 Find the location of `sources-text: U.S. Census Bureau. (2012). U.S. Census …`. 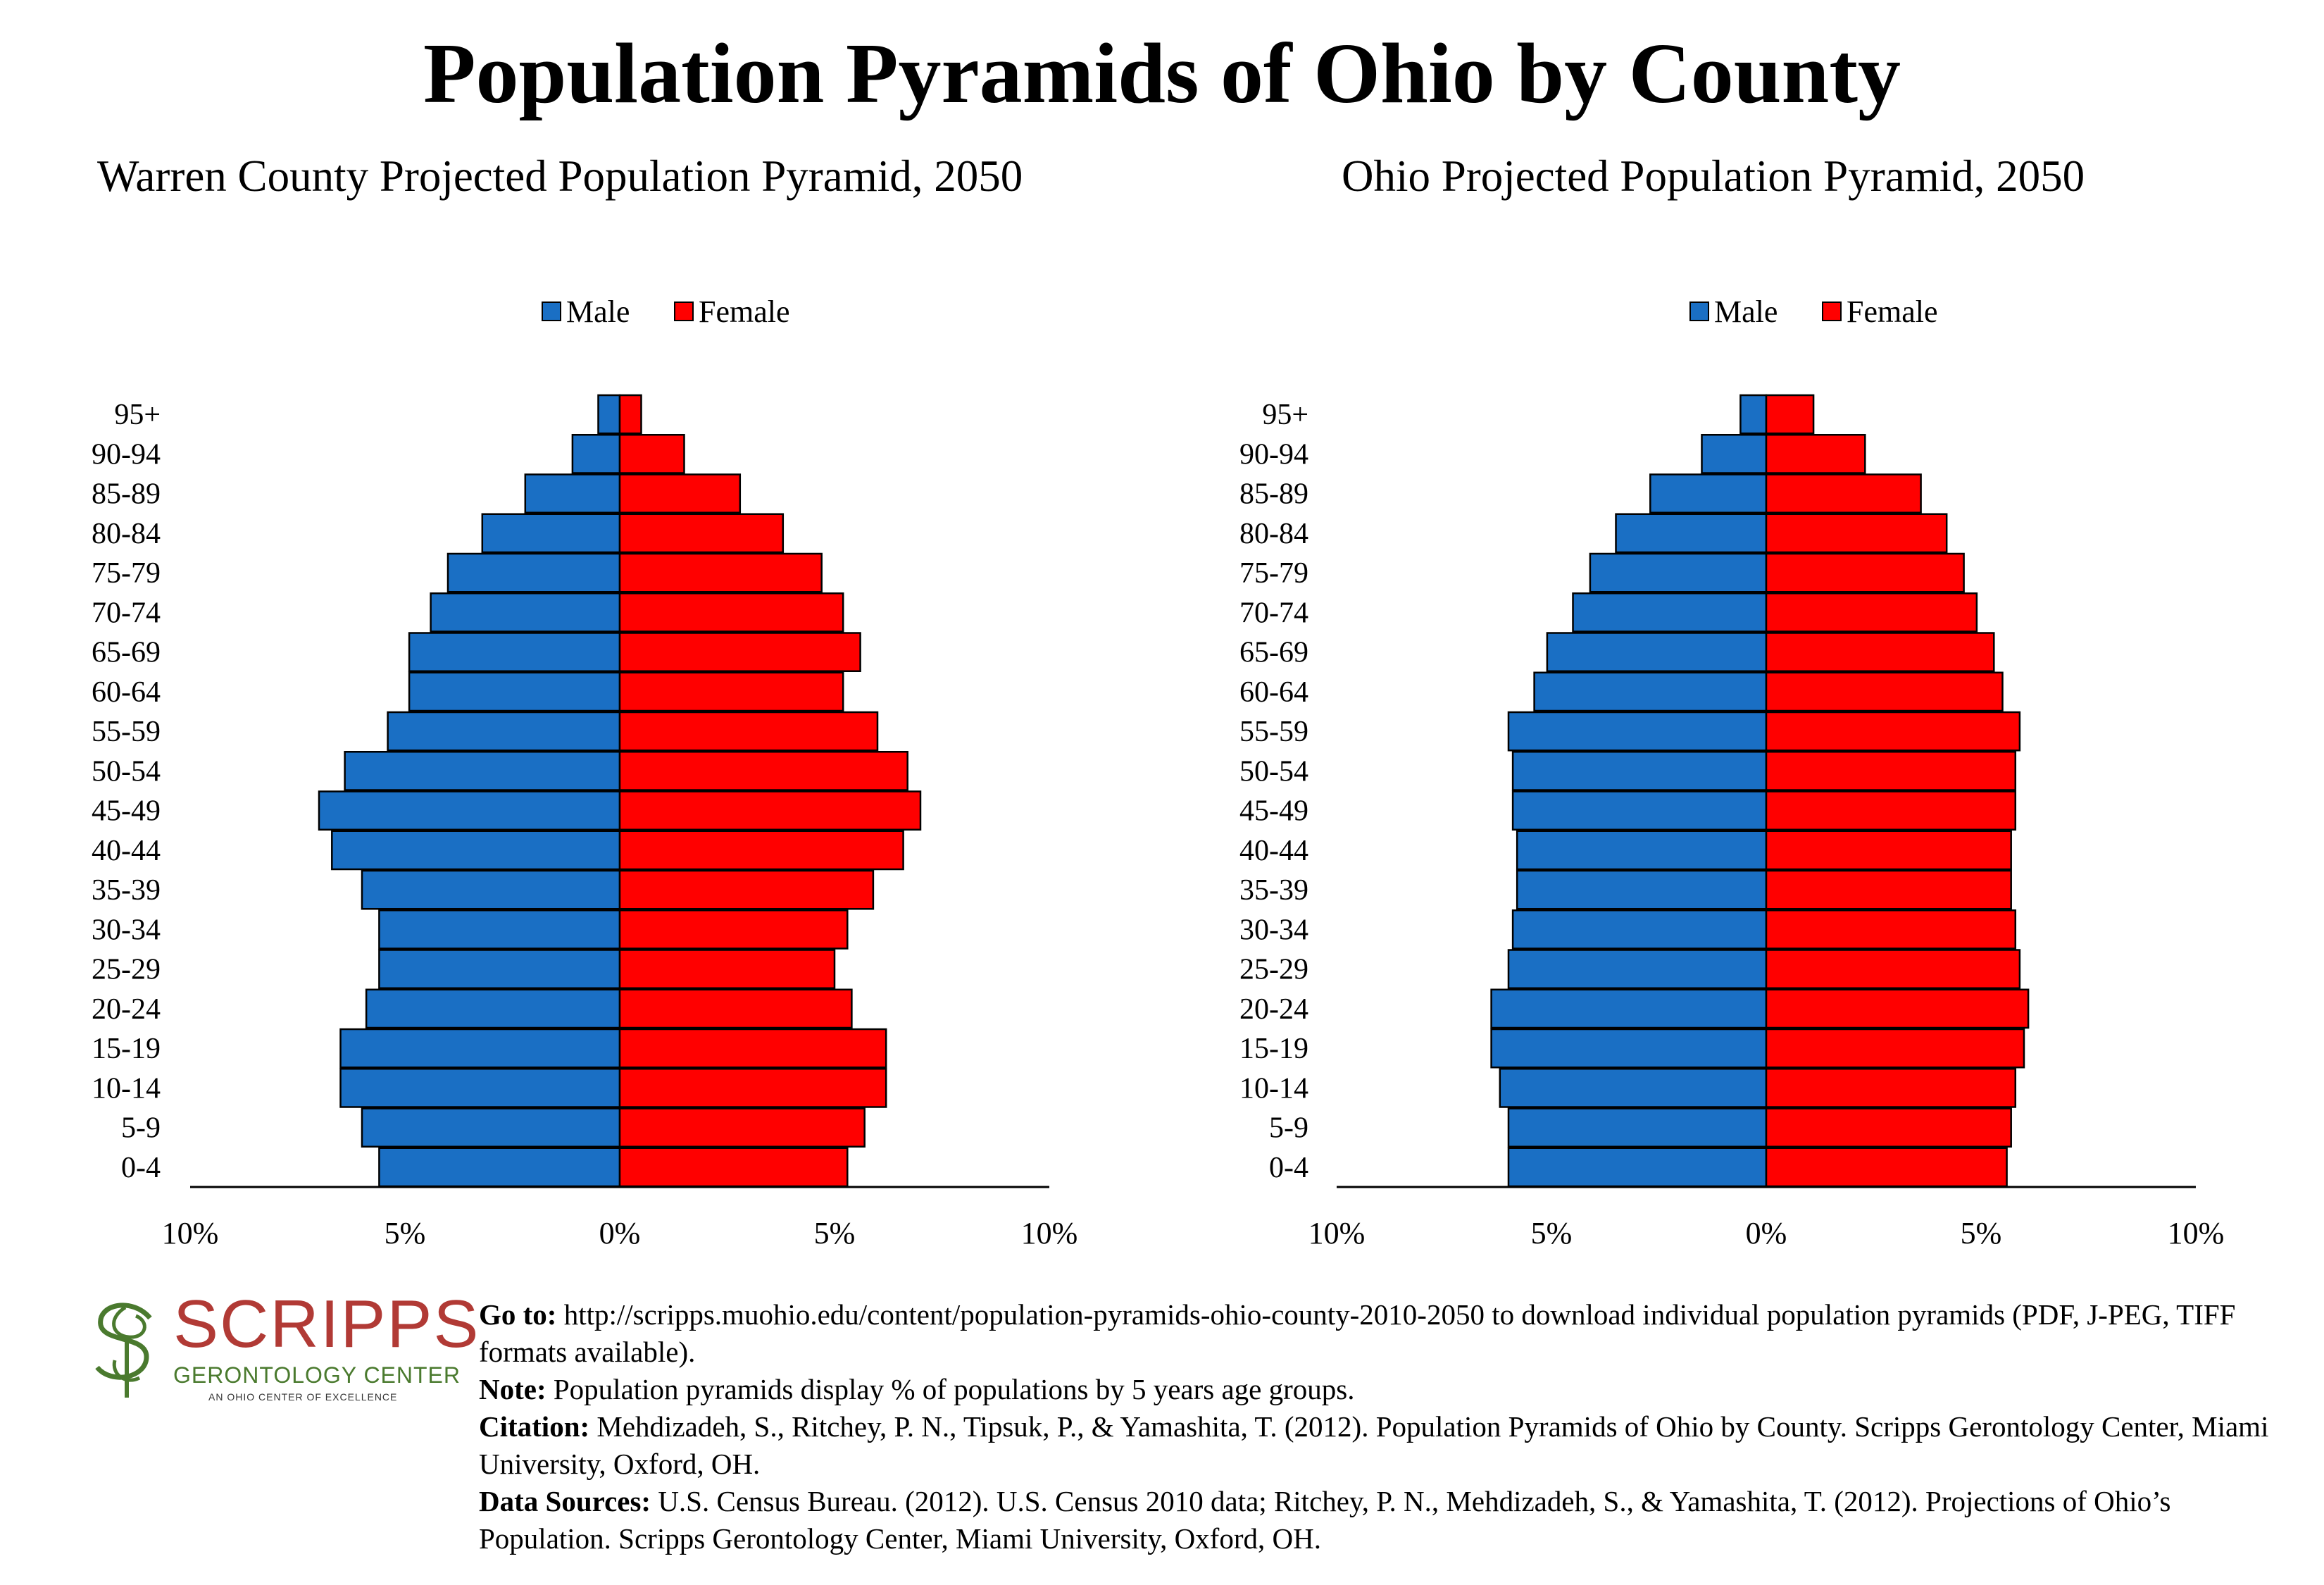

sources-text: U.S. Census Bureau. (2012). U.S. Census … is located at coordinates (1325, 1520).